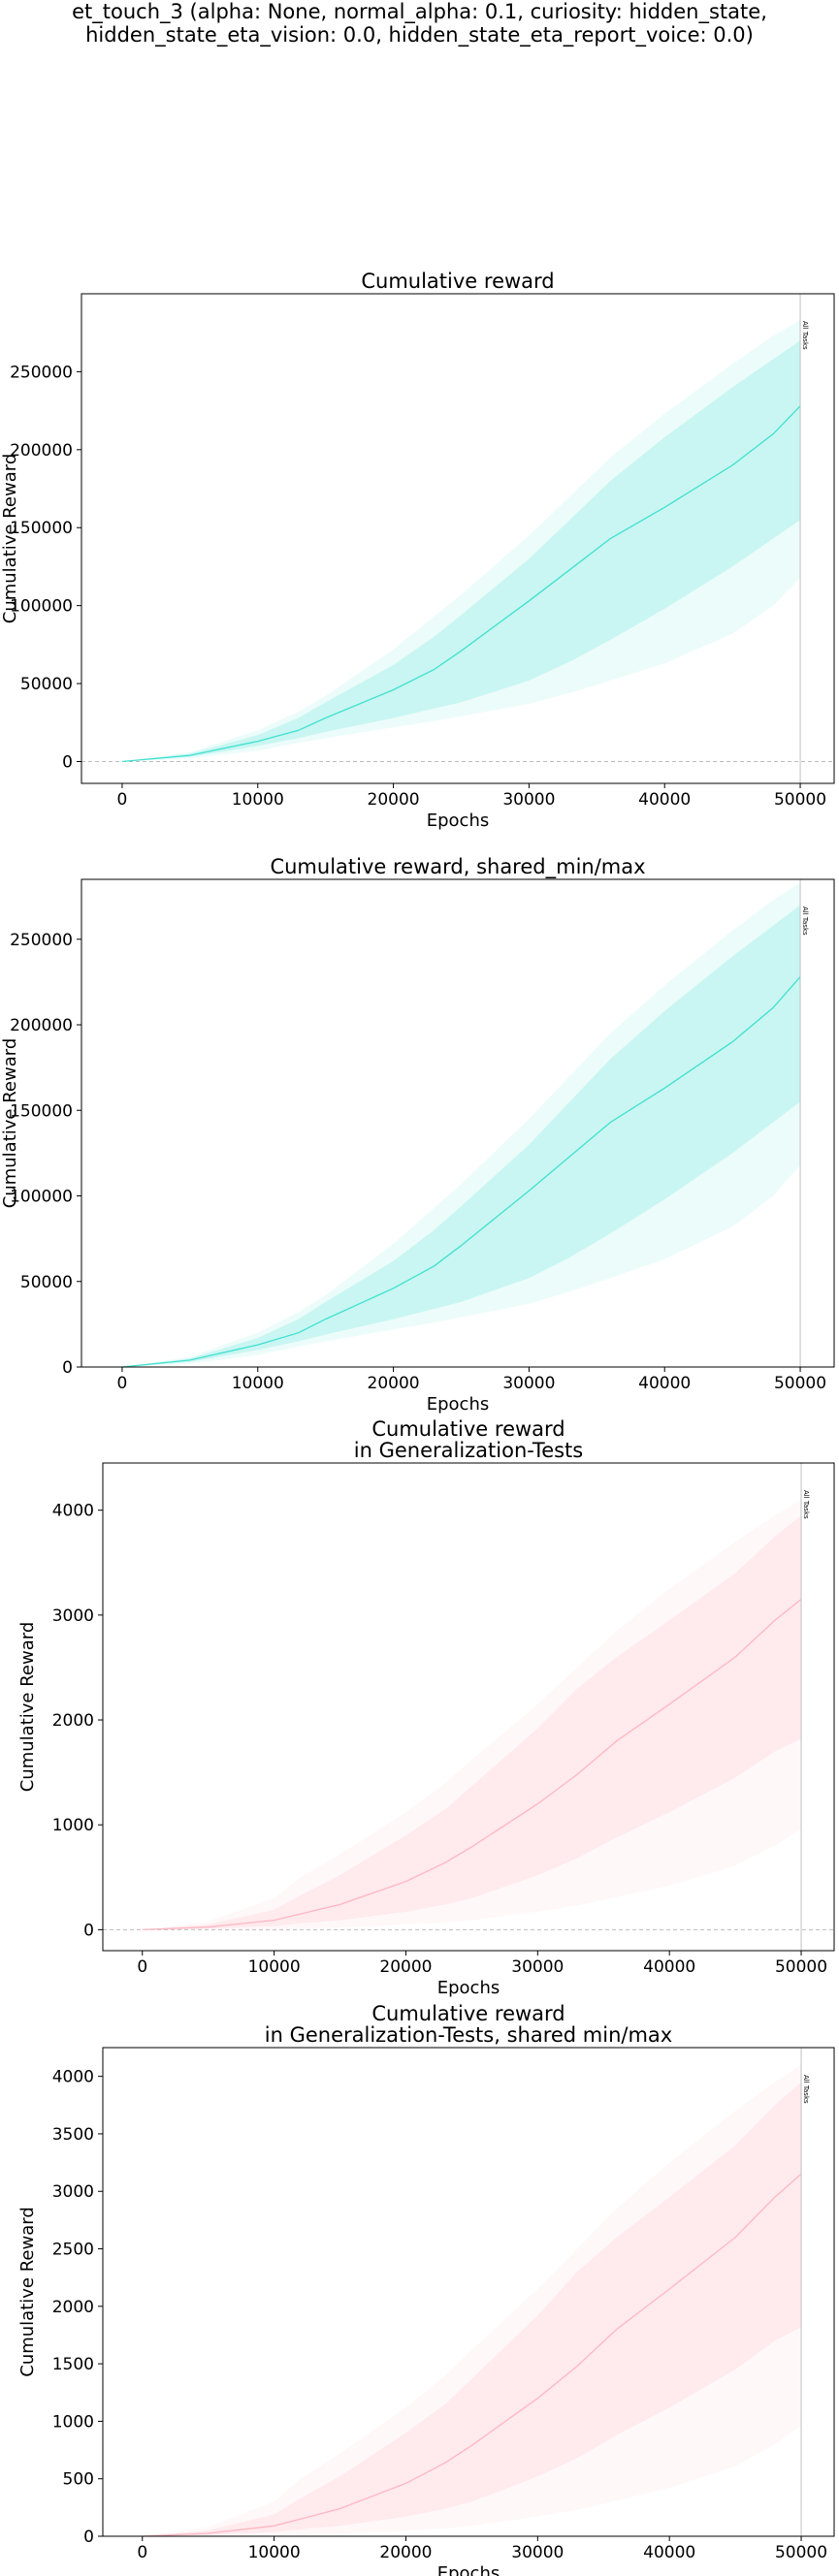  What do you see at coordinates (468, 2035) in the screenshot?
I see `chart-title: in Generalization-Tests, shared min/max` at bounding box center [468, 2035].